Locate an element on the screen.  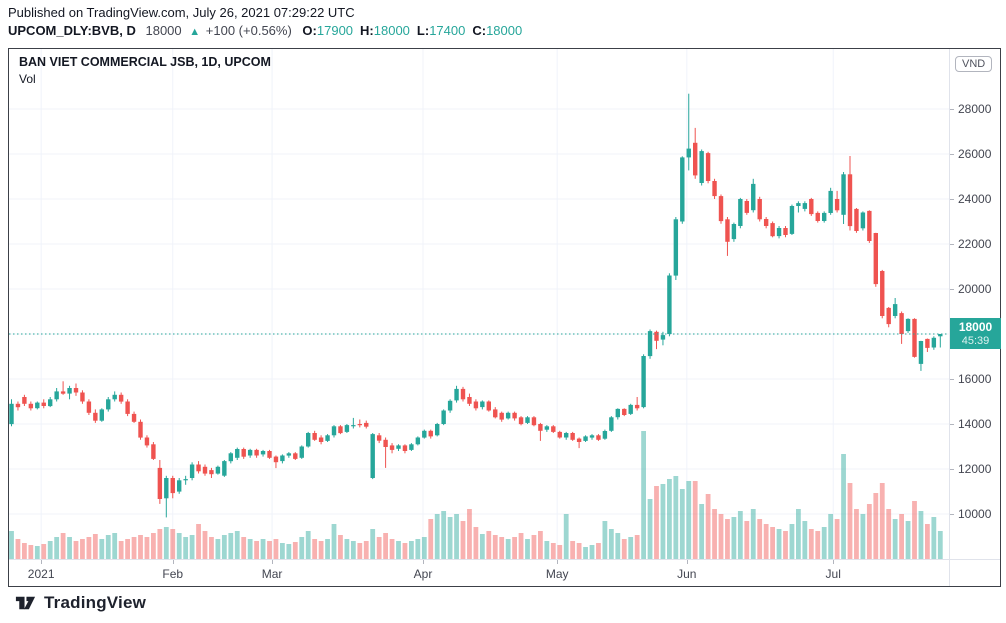
time-axis-label: May is located at coordinates (557, 574).